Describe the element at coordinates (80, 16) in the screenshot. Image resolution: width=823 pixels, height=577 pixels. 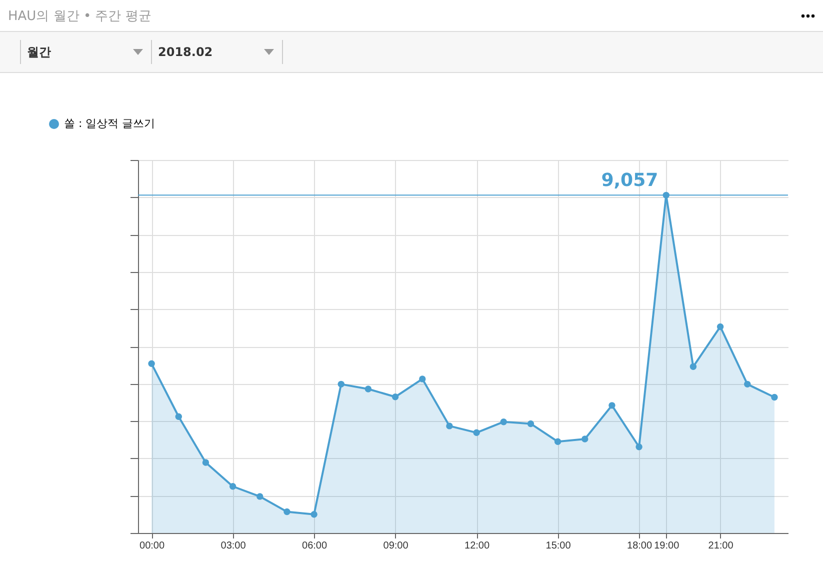
I see `chart-title: HAU의 월간 • 주간 평균` at that location.